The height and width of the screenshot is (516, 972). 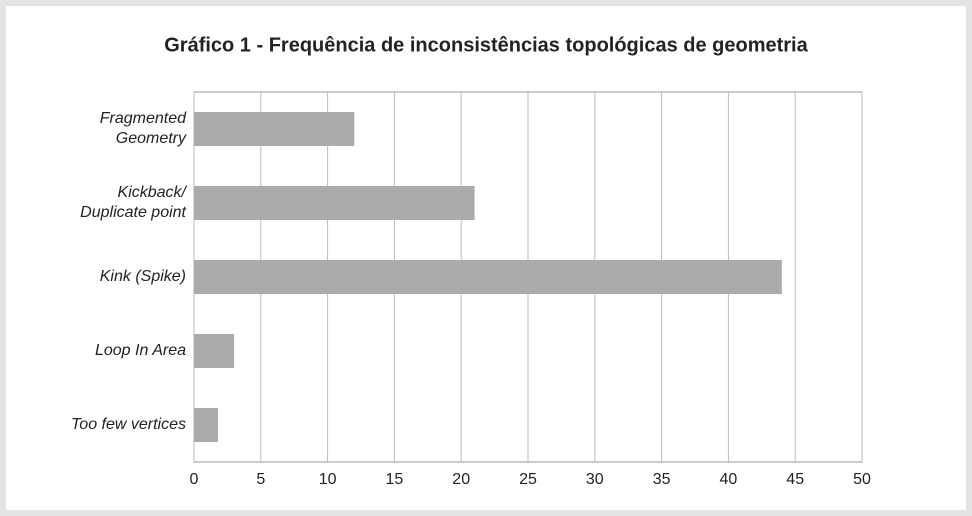 What do you see at coordinates (595, 479) in the screenshot?
I see `x-tick-label: 30` at bounding box center [595, 479].